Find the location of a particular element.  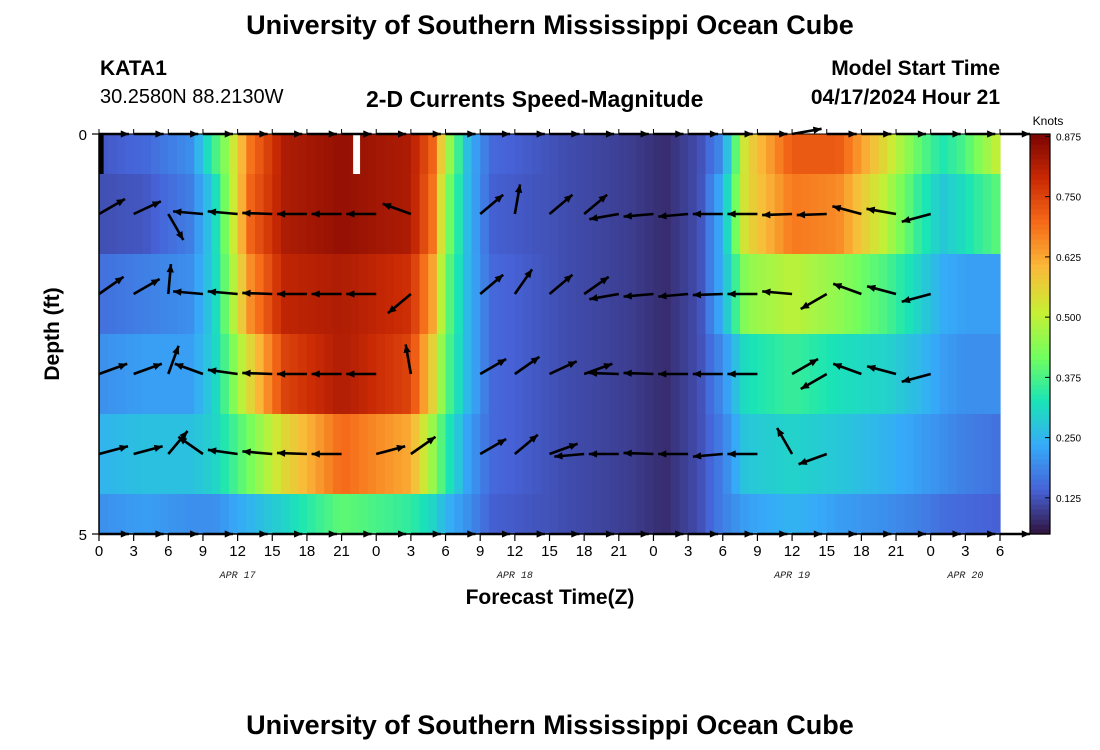

model-start-label: Model Start Time is located at coordinates (915, 68).